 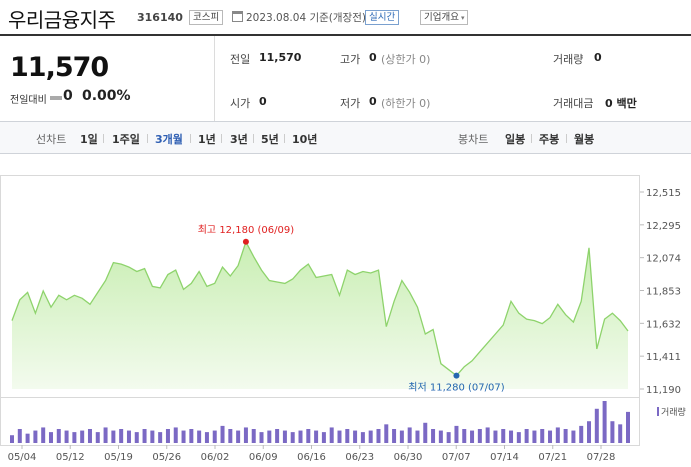 I want to click on y-tick-label: 11,190, so click(x=663, y=390).